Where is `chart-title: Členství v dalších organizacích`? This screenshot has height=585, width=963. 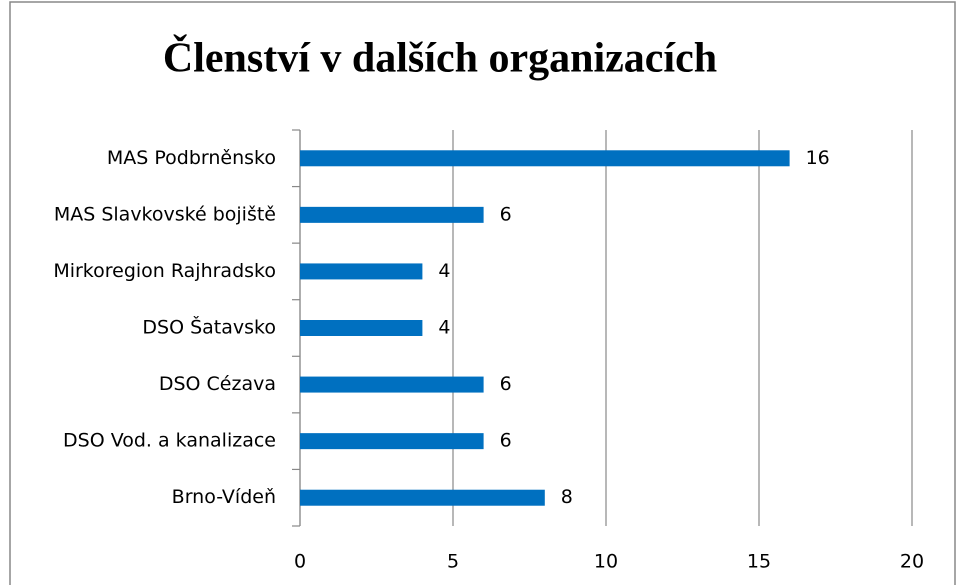
chart-title: Členství v dalších organizacích is located at coordinates (440, 58).